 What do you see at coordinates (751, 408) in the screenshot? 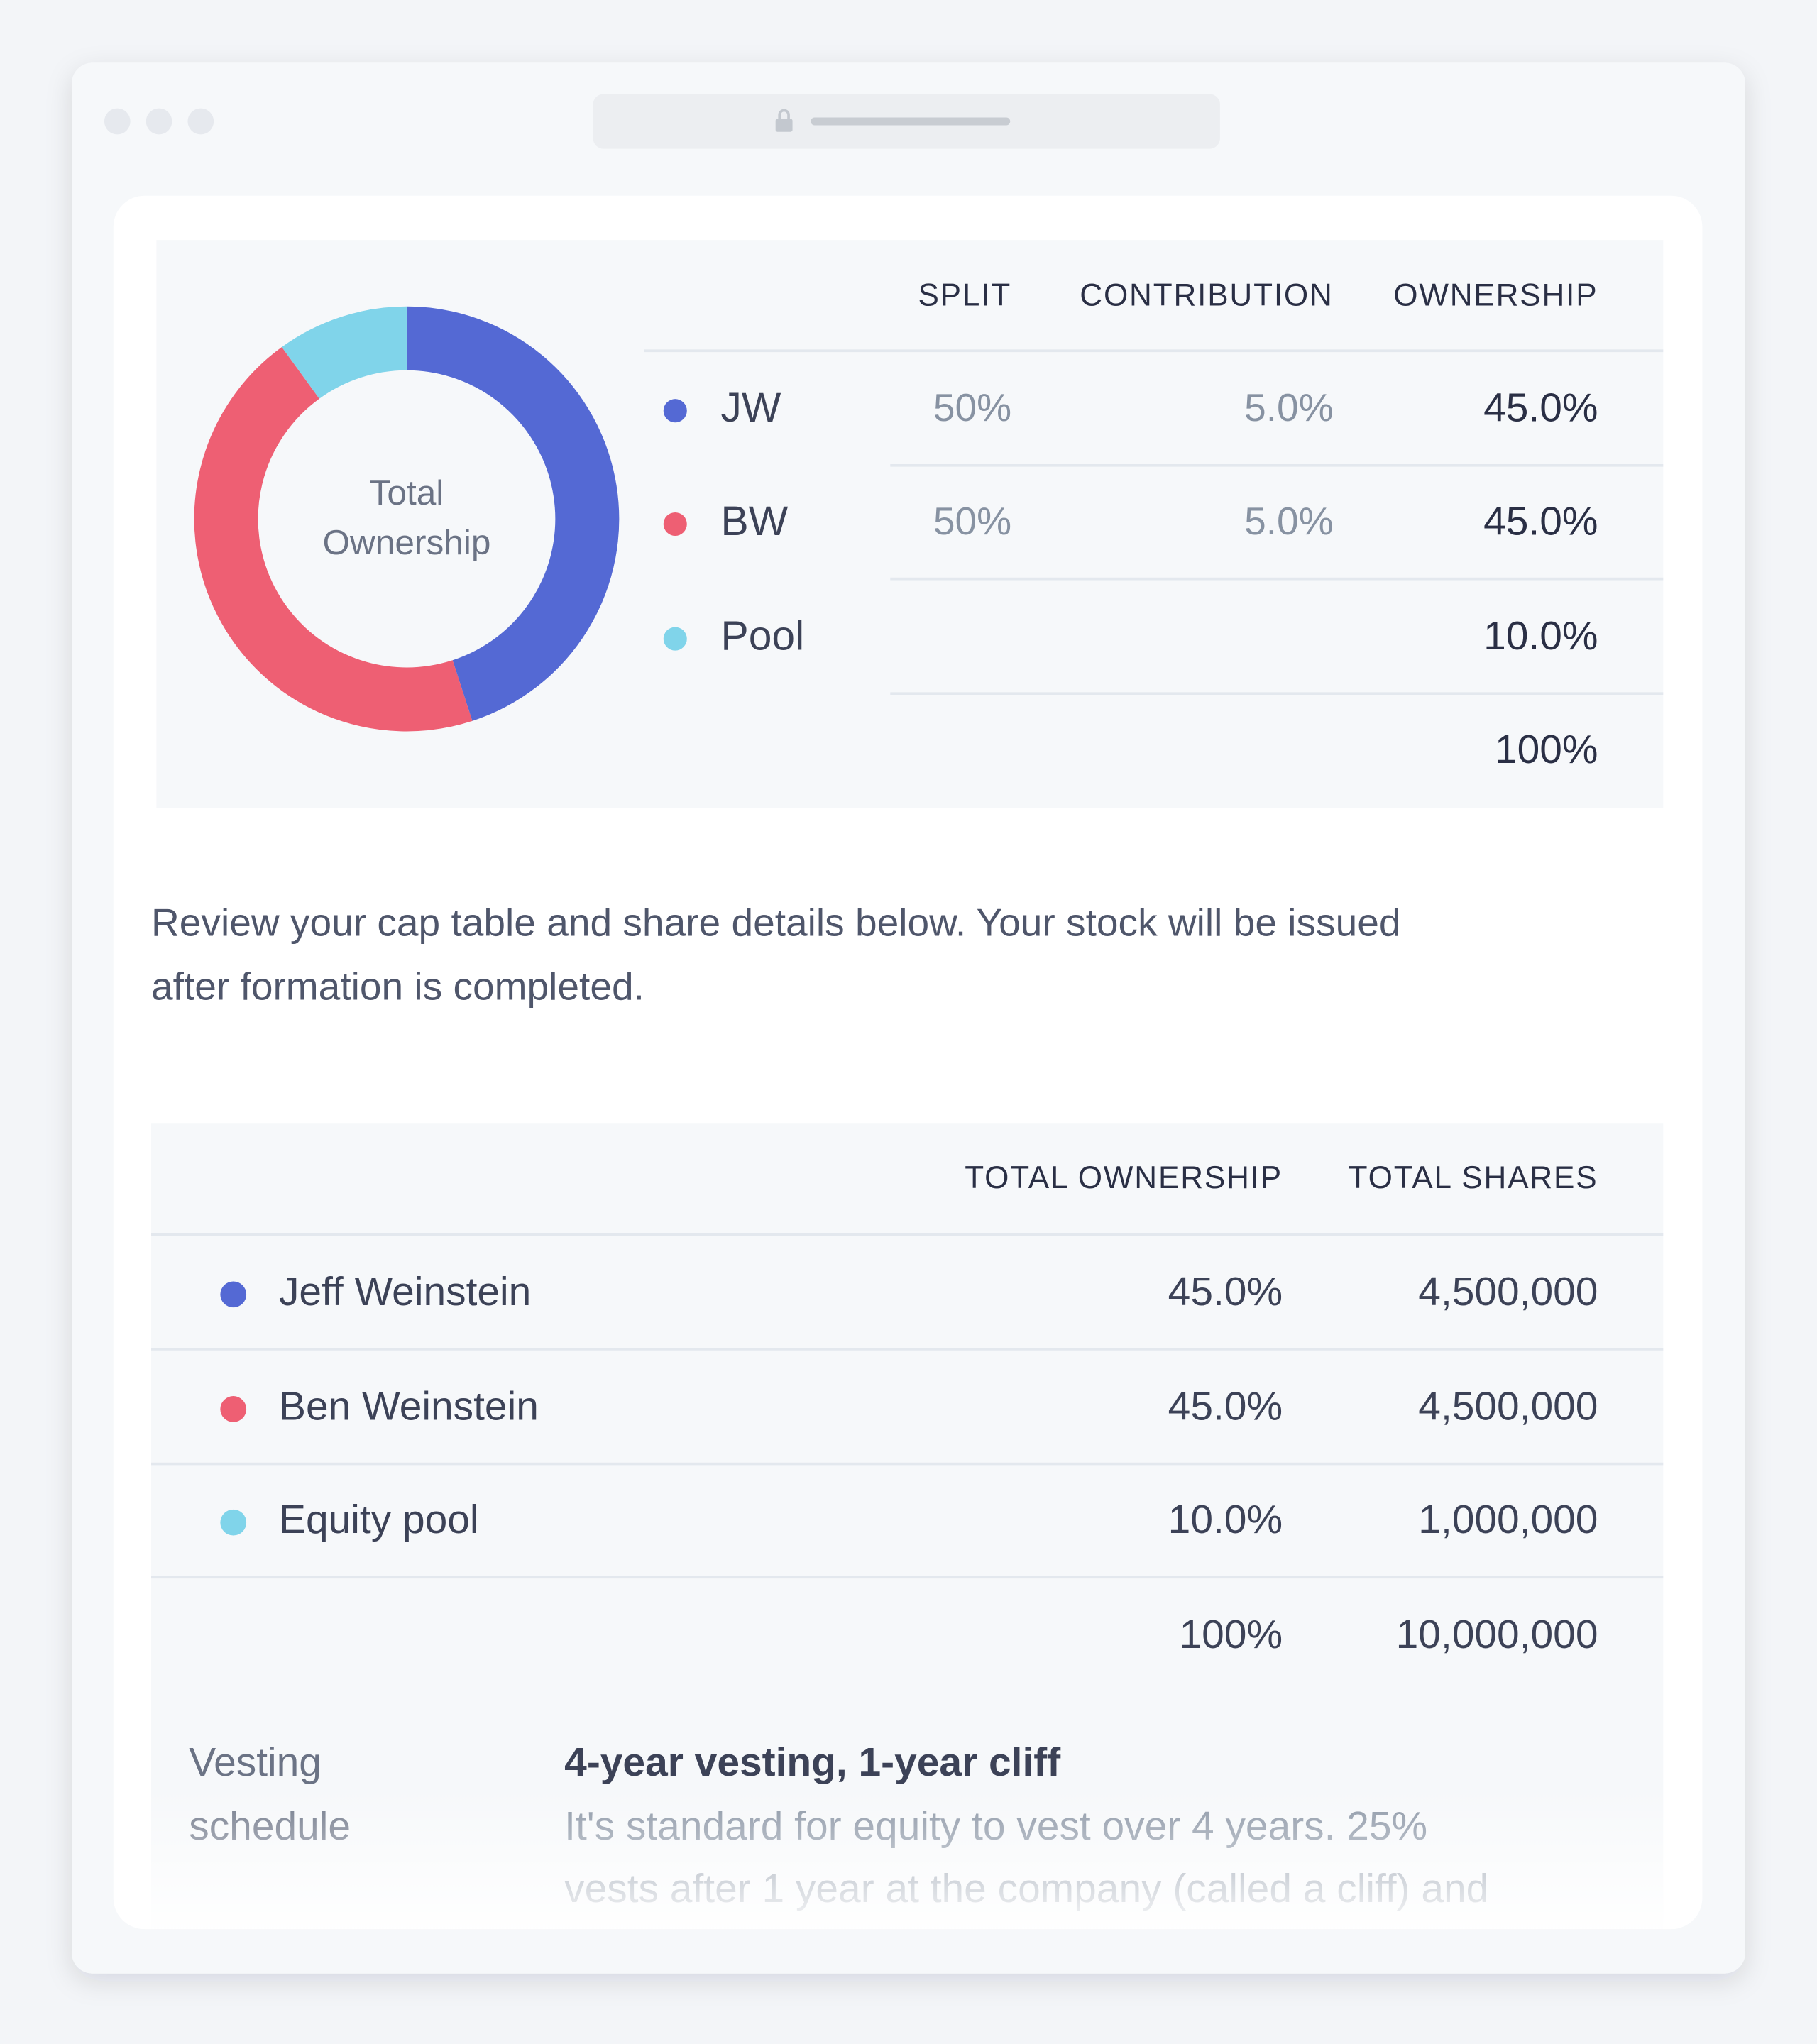
I see `legend-label: JW` at bounding box center [751, 408].